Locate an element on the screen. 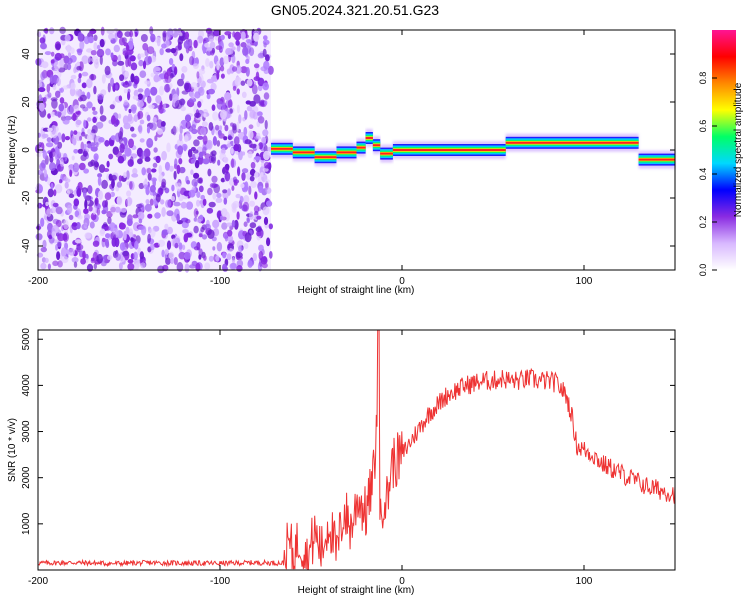 The height and width of the screenshot is (600, 750). x-tick-label: 0 is located at coordinates (402, 581).